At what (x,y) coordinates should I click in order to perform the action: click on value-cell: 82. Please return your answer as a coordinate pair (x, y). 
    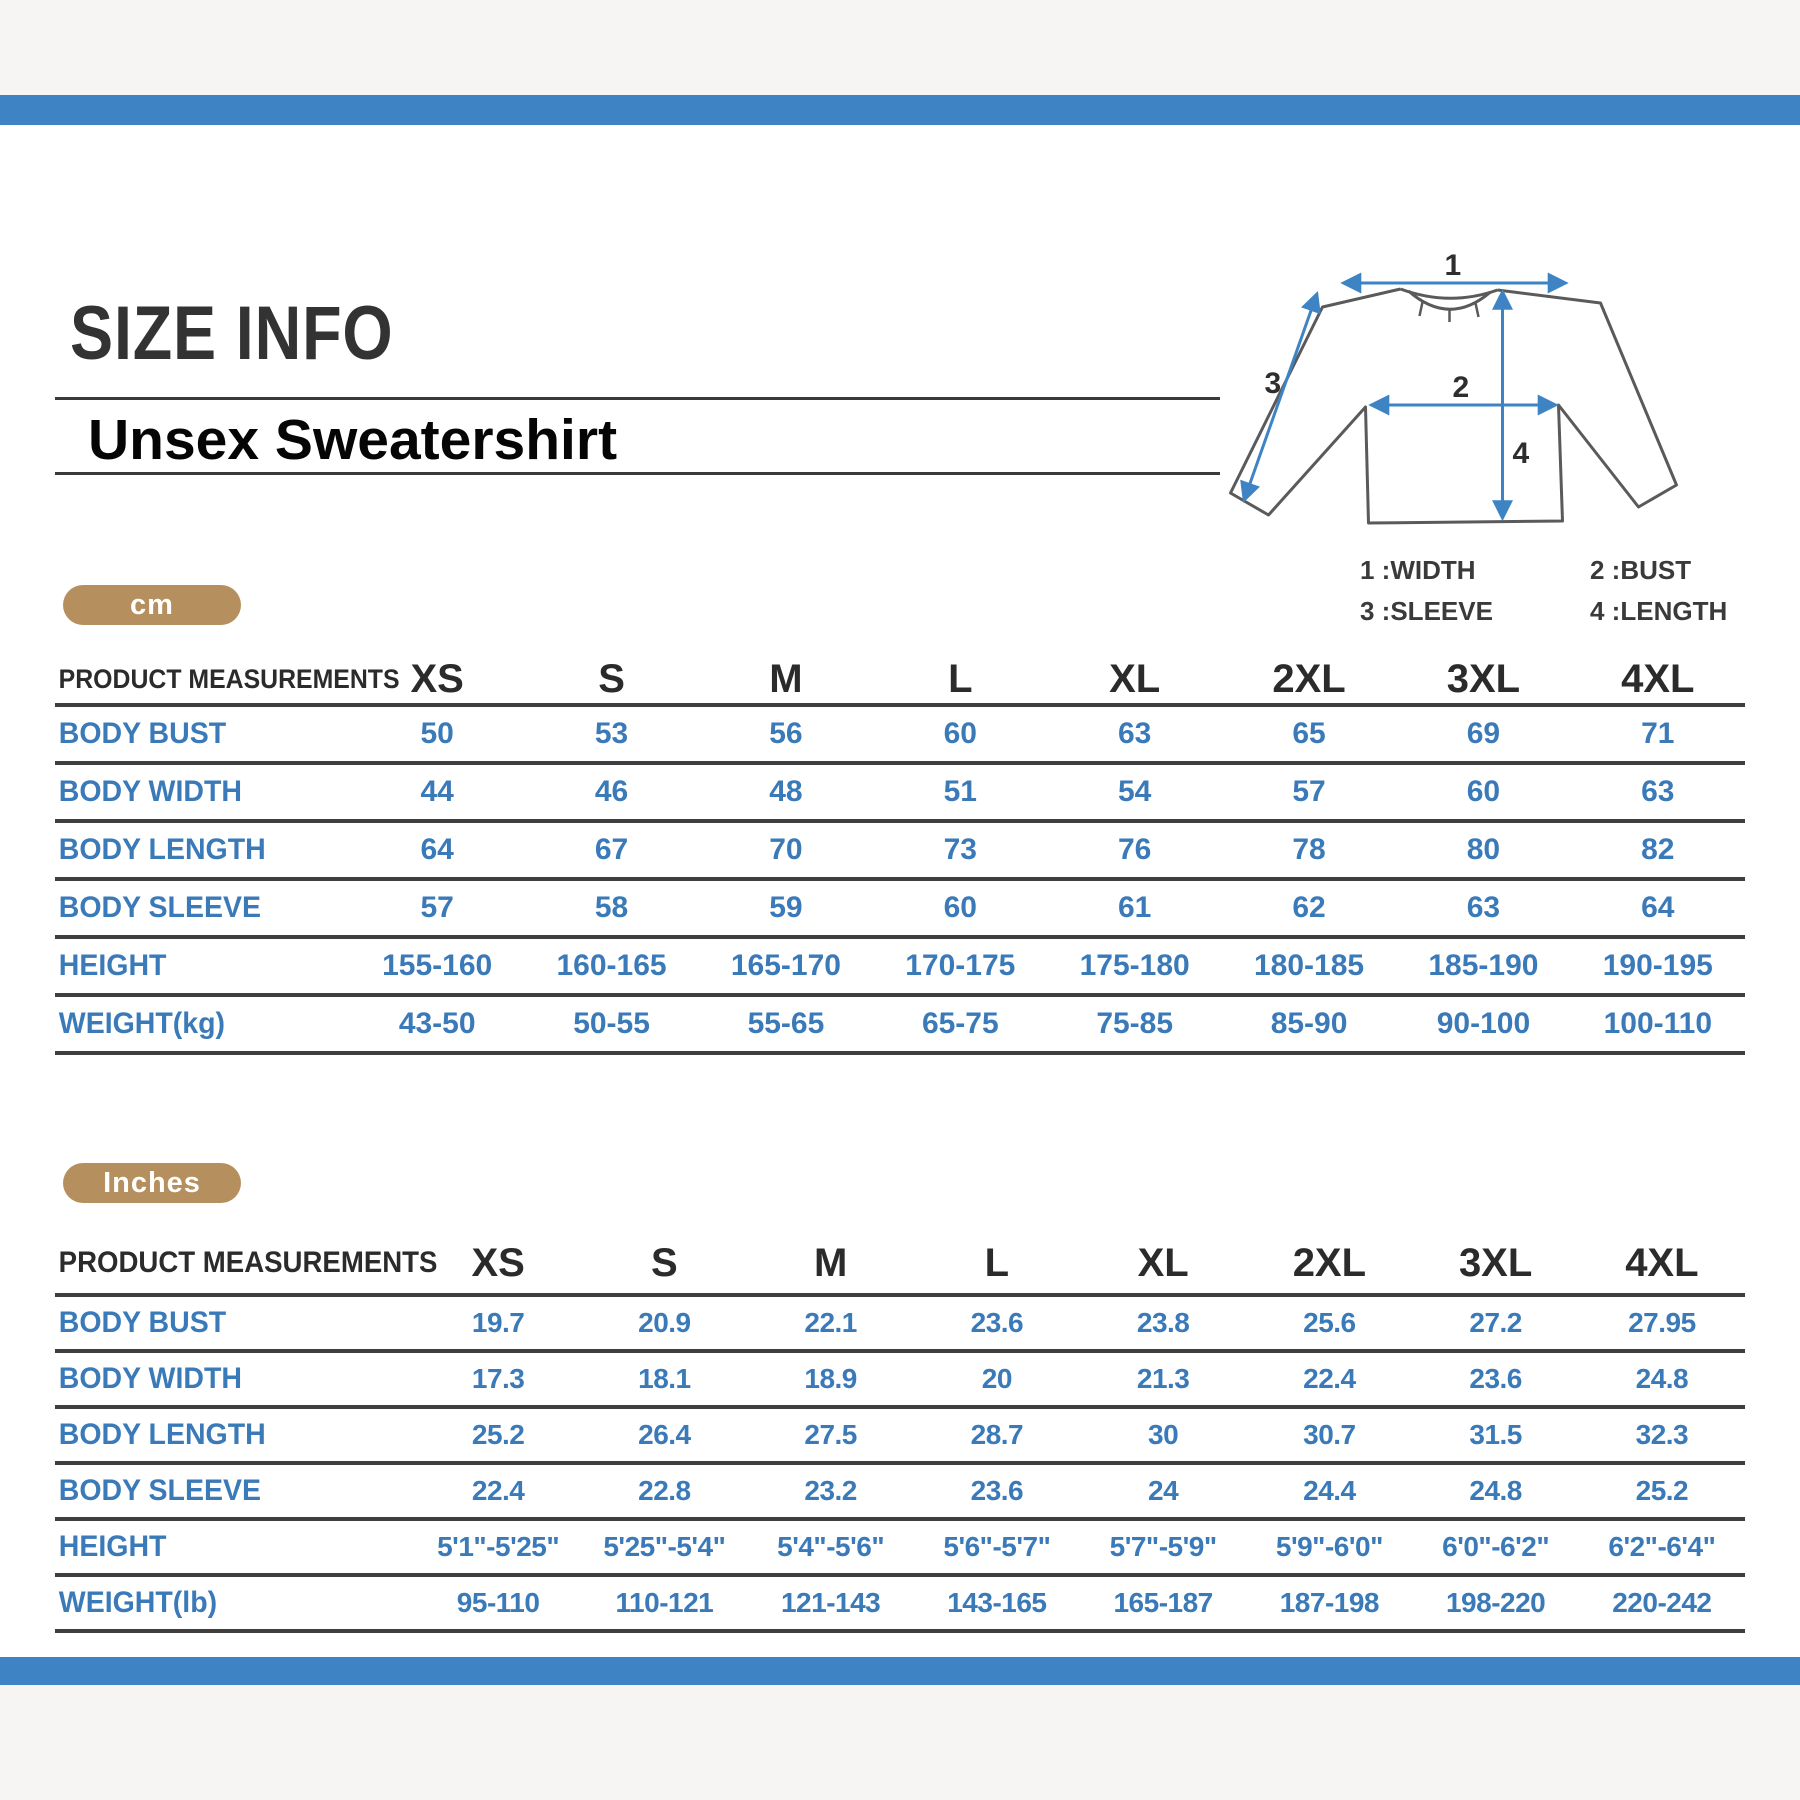
    Looking at the image, I should click on (1658, 849).